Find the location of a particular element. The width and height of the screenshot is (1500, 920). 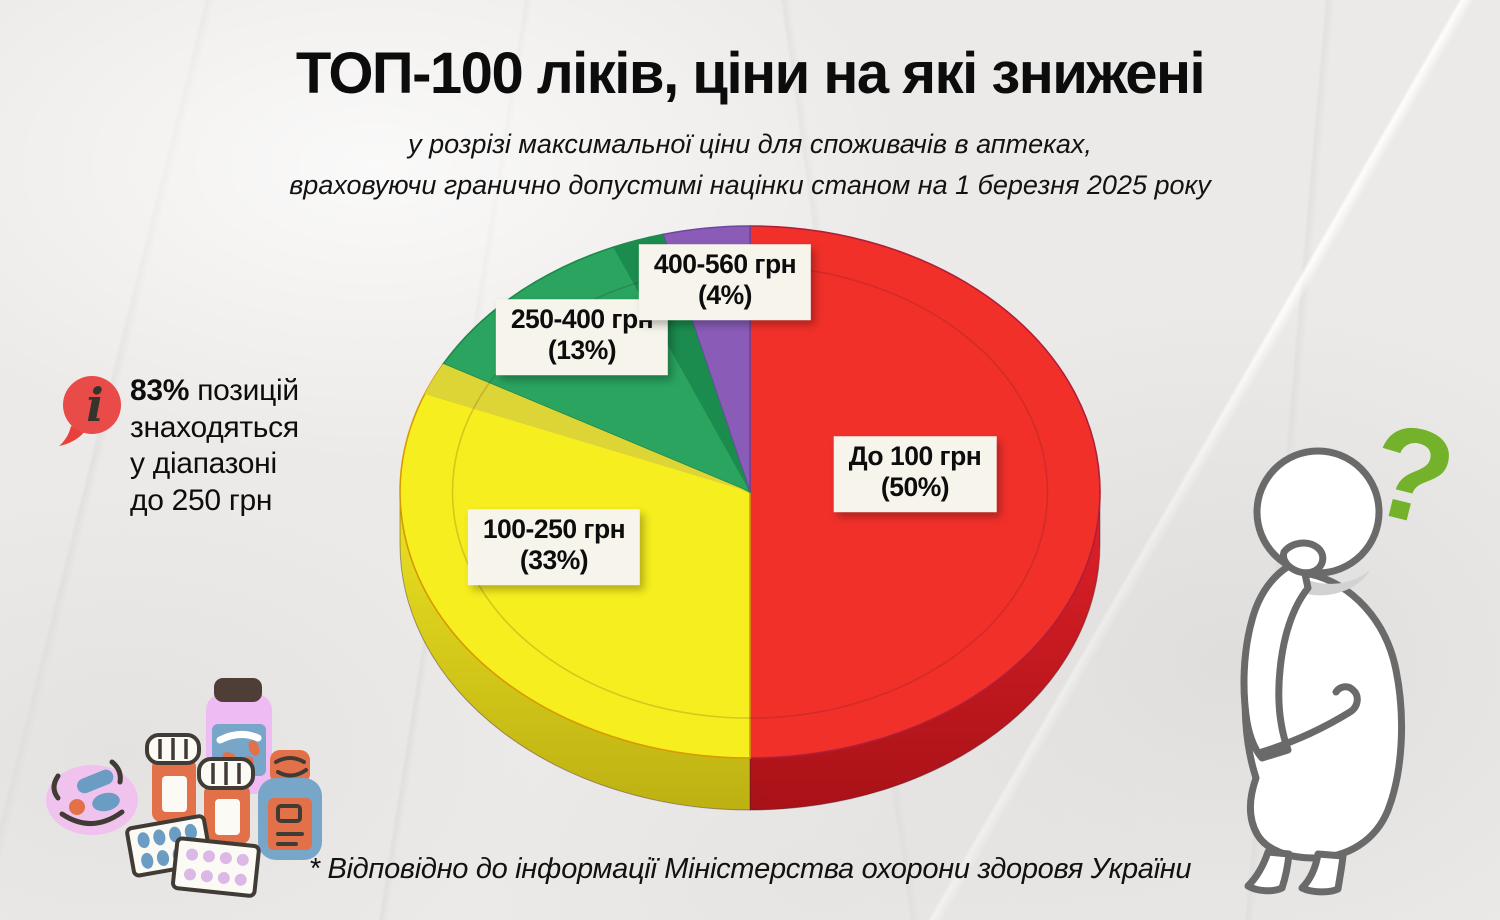

pie-label-range: 100-250 грн is located at coordinates (554, 529).